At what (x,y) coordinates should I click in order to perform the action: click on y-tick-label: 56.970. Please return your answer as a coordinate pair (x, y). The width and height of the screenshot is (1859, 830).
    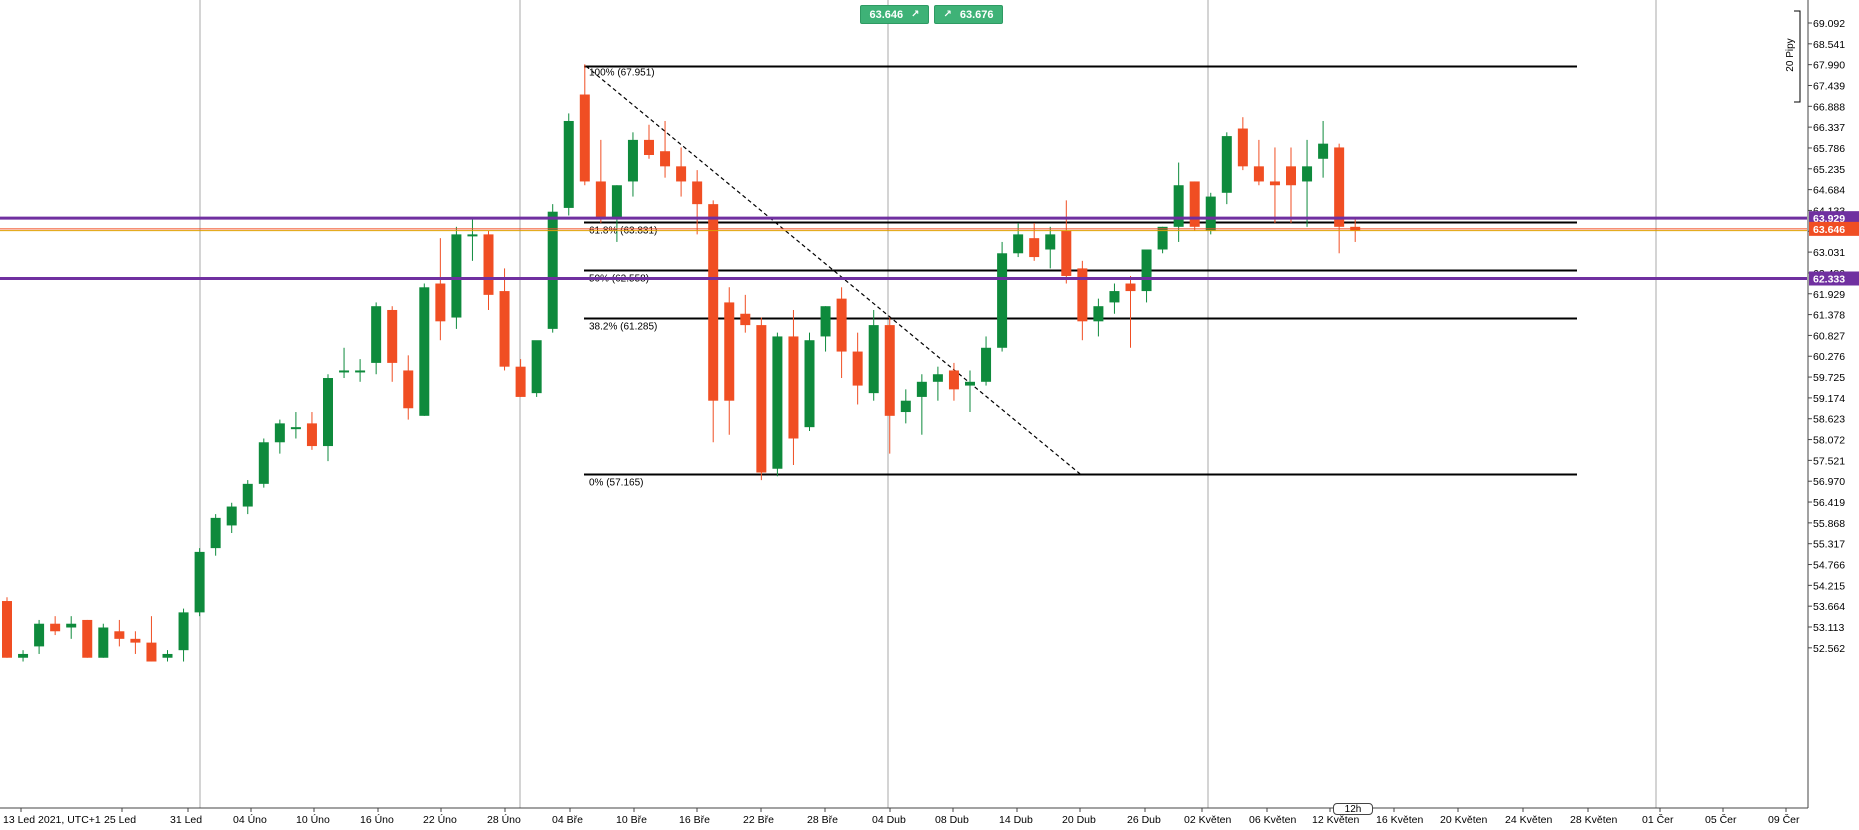
    Looking at the image, I should click on (1829, 482).